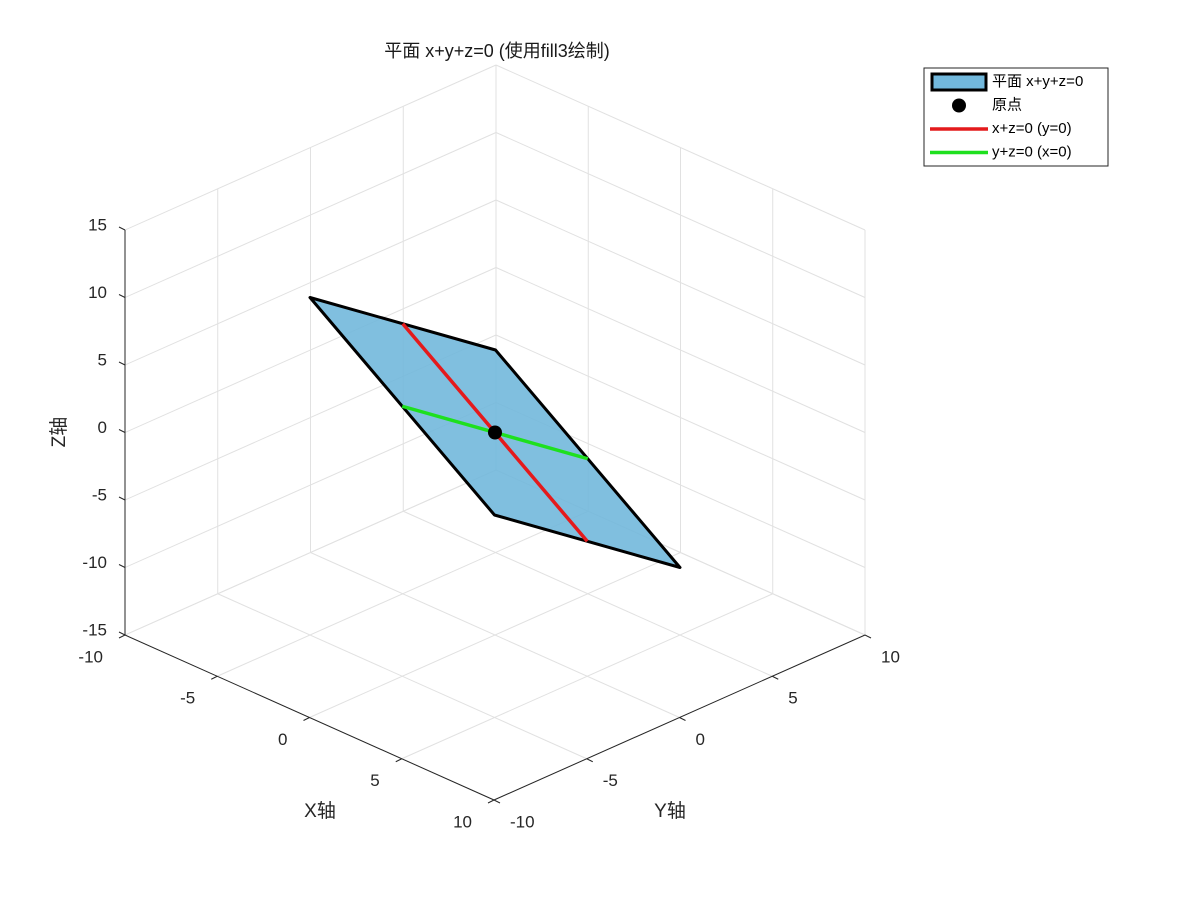 Image resolution: width=1200 pixels, height=905 pixels. Describe the element at coordinates (90, 656) in the screenshot. I see `x-tick-label: -10` at that location.